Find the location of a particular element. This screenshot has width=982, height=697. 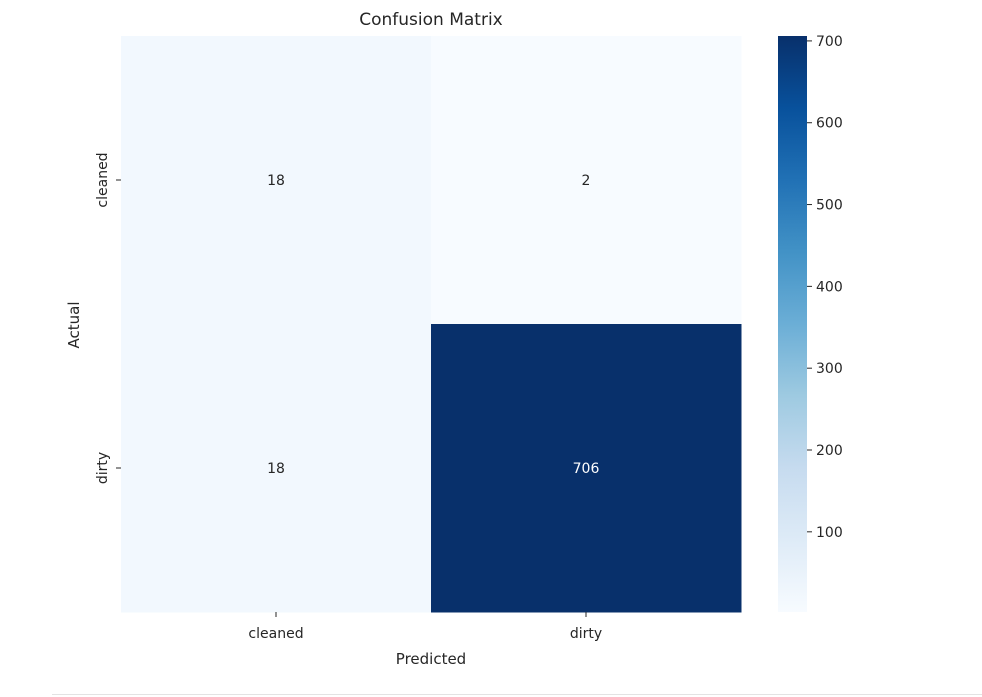

x-axis-label: Predicted is located at coordinates (431, 659).